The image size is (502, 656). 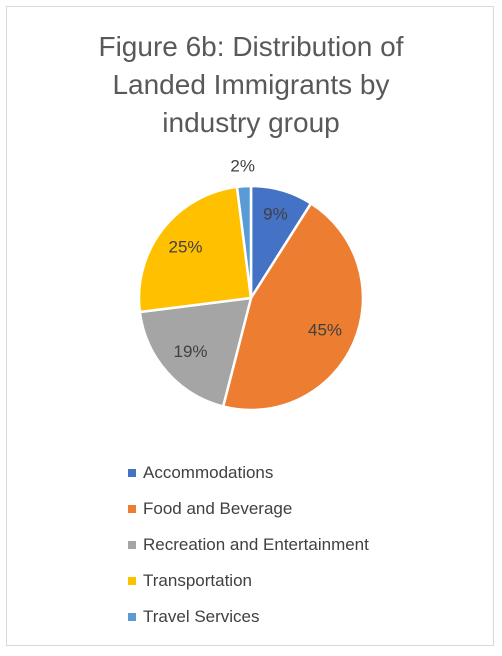 What do you see at coordinates (132, 545) in the screenshot?
I see `legend-swatch-recreation-and-entertainment` at bounding box center [132, 545].